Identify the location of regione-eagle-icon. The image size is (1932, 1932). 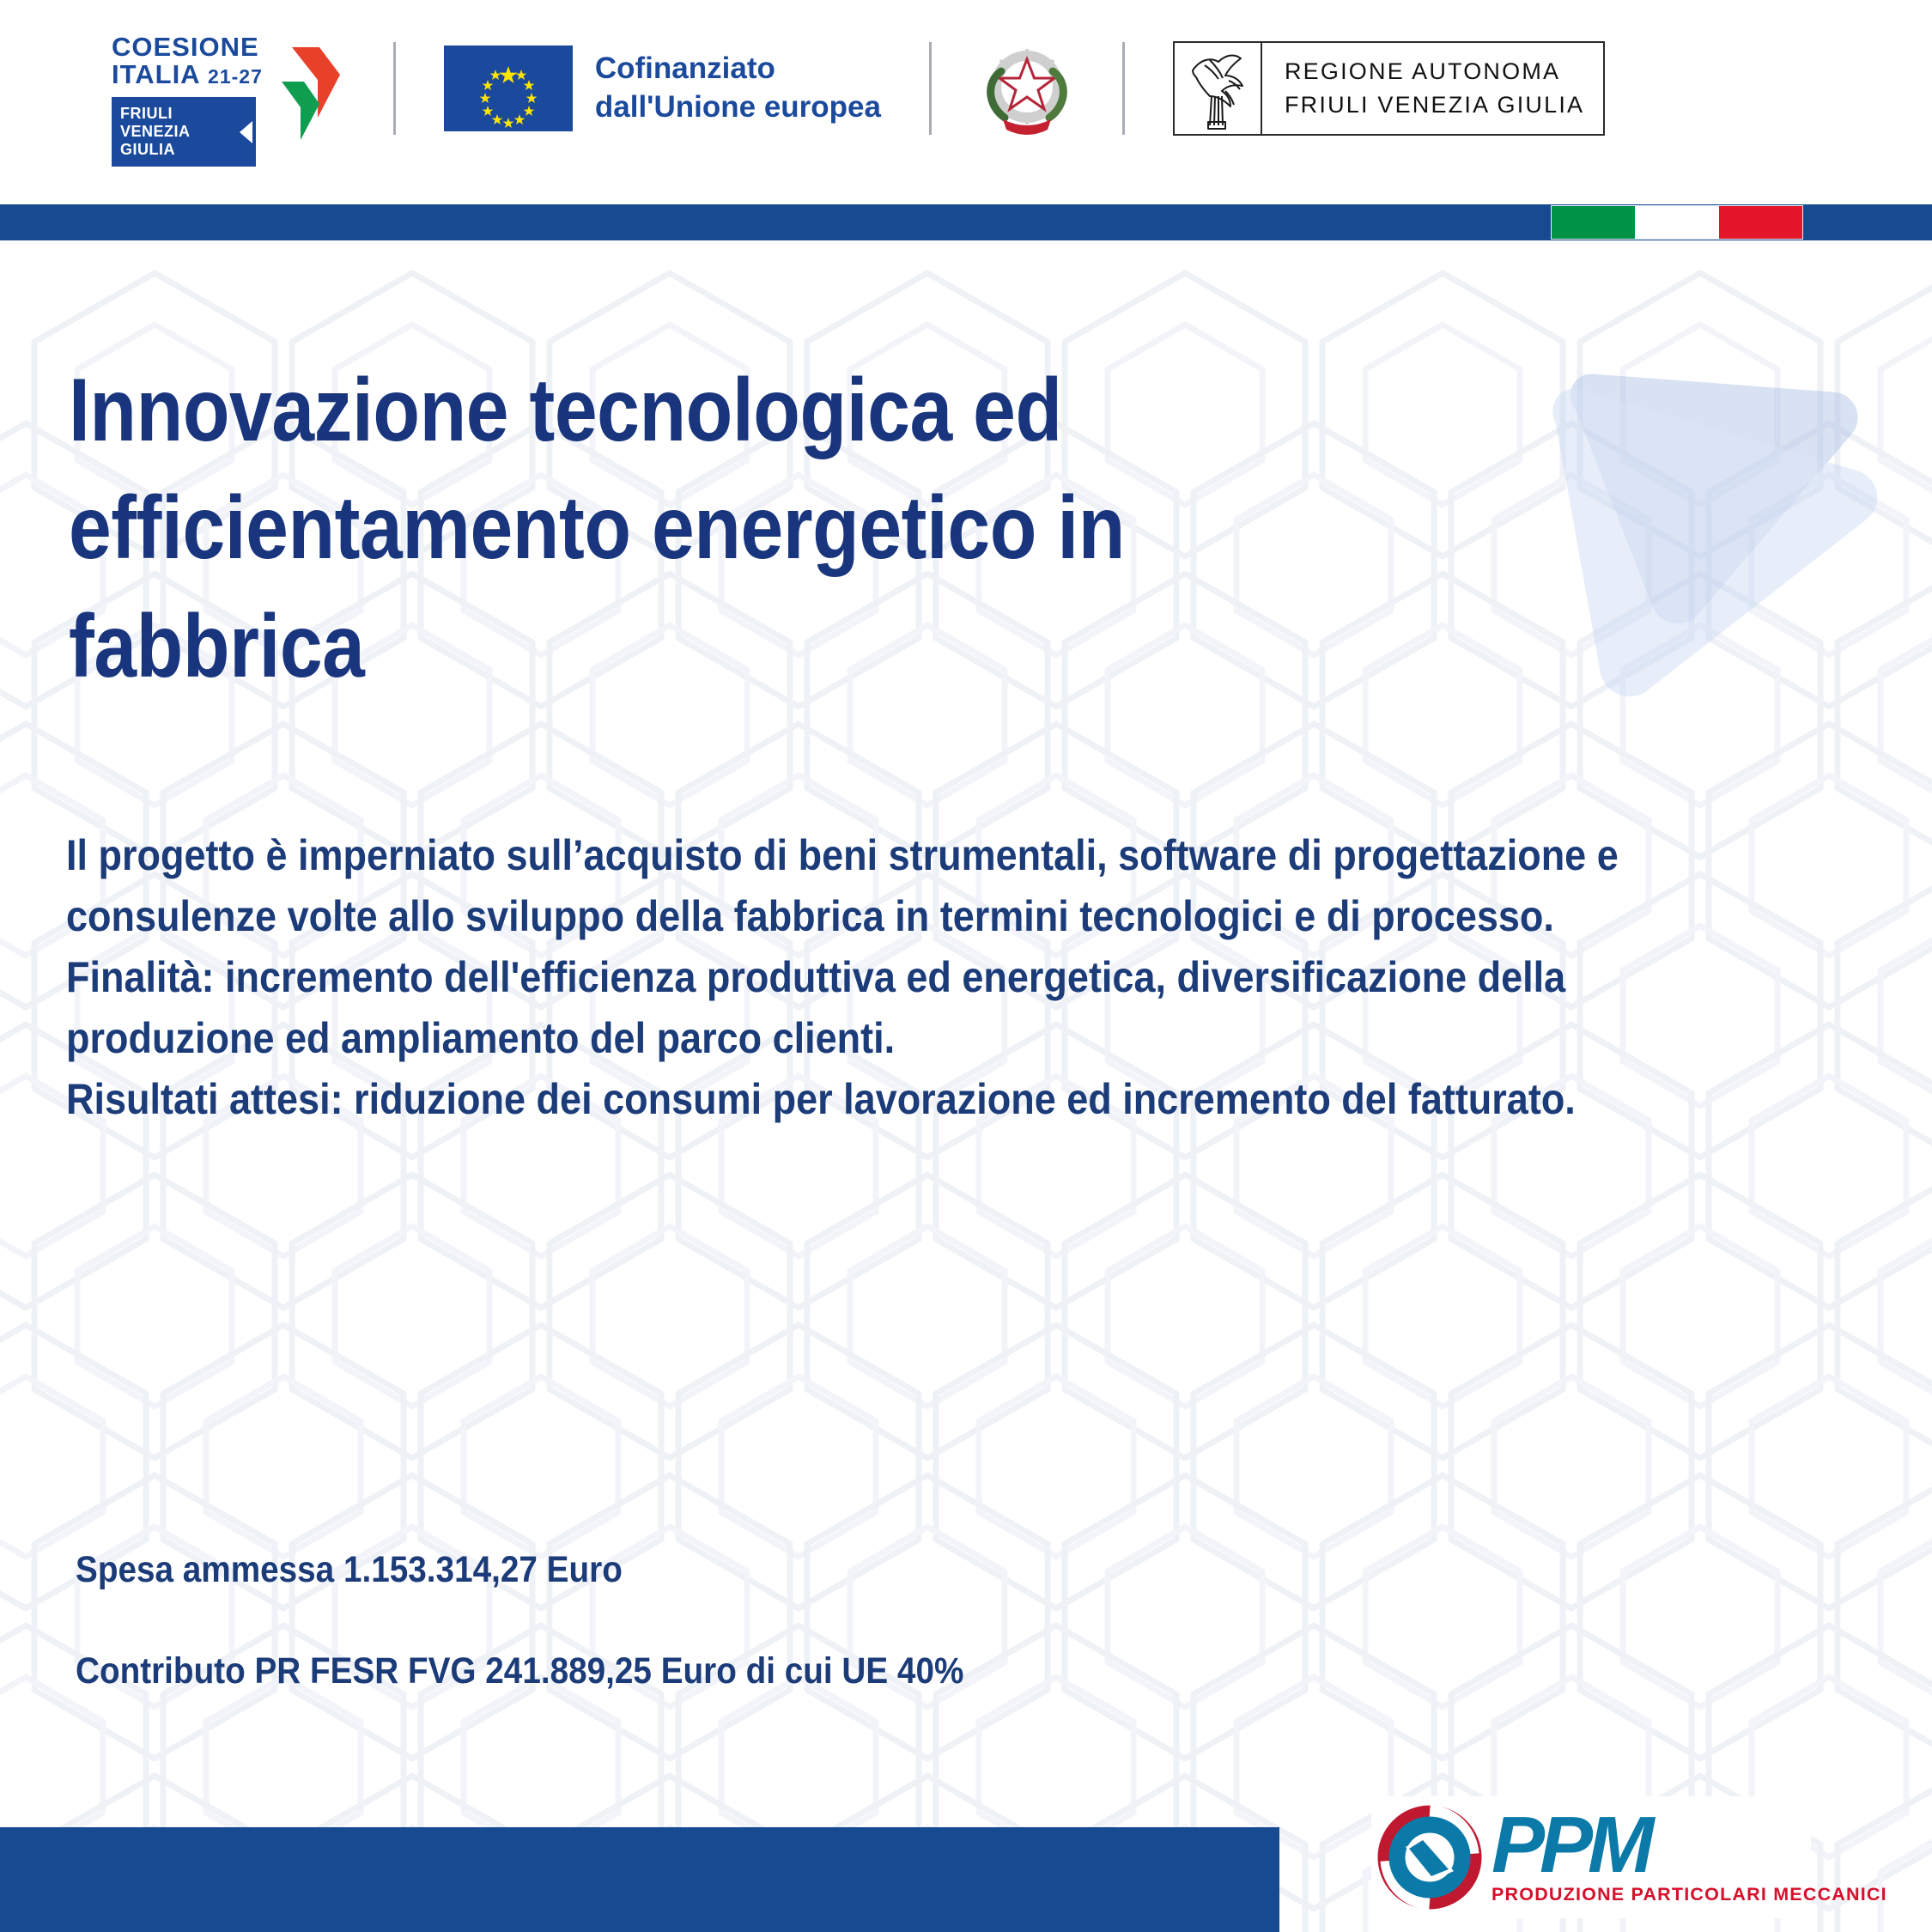
(1218, 88).